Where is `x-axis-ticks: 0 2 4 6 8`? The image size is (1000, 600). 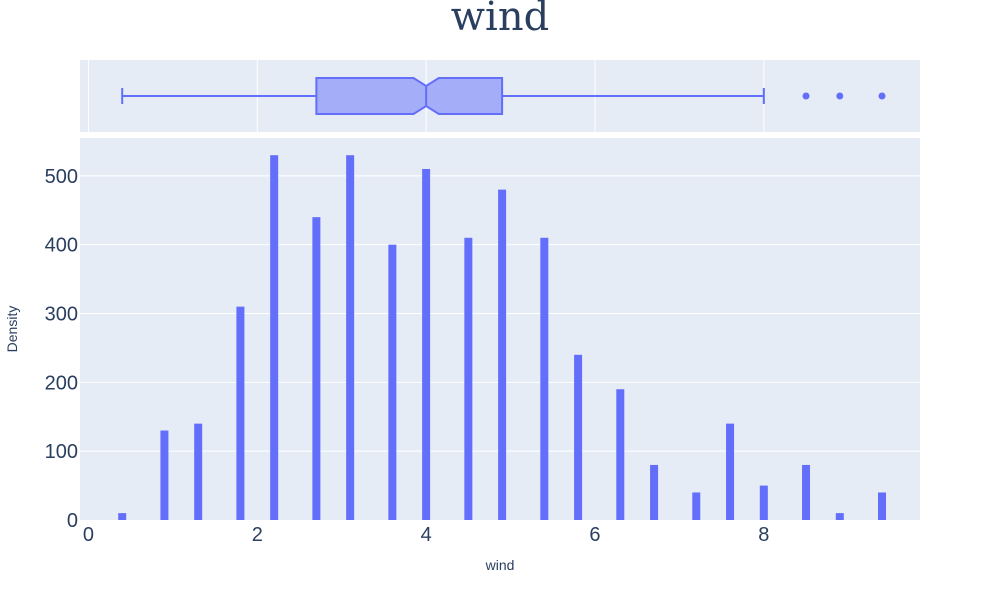 x-axis-ticks: 0 2 4 6 8 is located at coordinates (426, 535).